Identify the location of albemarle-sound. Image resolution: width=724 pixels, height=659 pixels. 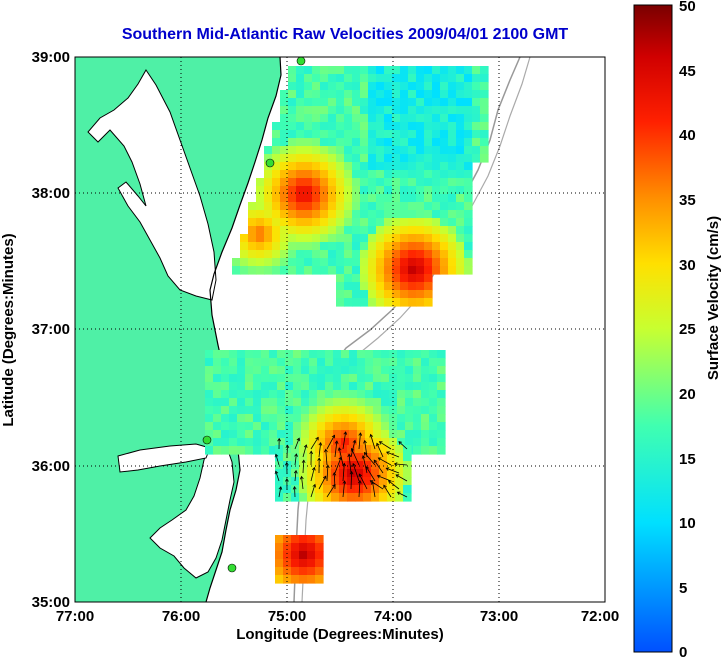
(164, 458).